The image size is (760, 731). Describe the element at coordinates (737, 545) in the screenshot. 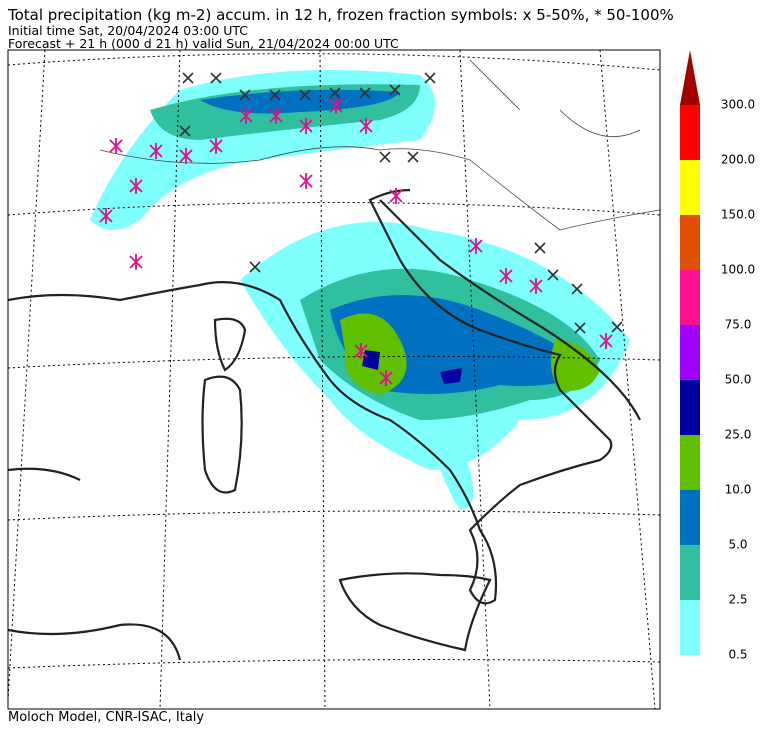

I see `colorbar-label: 5.0` at that location.